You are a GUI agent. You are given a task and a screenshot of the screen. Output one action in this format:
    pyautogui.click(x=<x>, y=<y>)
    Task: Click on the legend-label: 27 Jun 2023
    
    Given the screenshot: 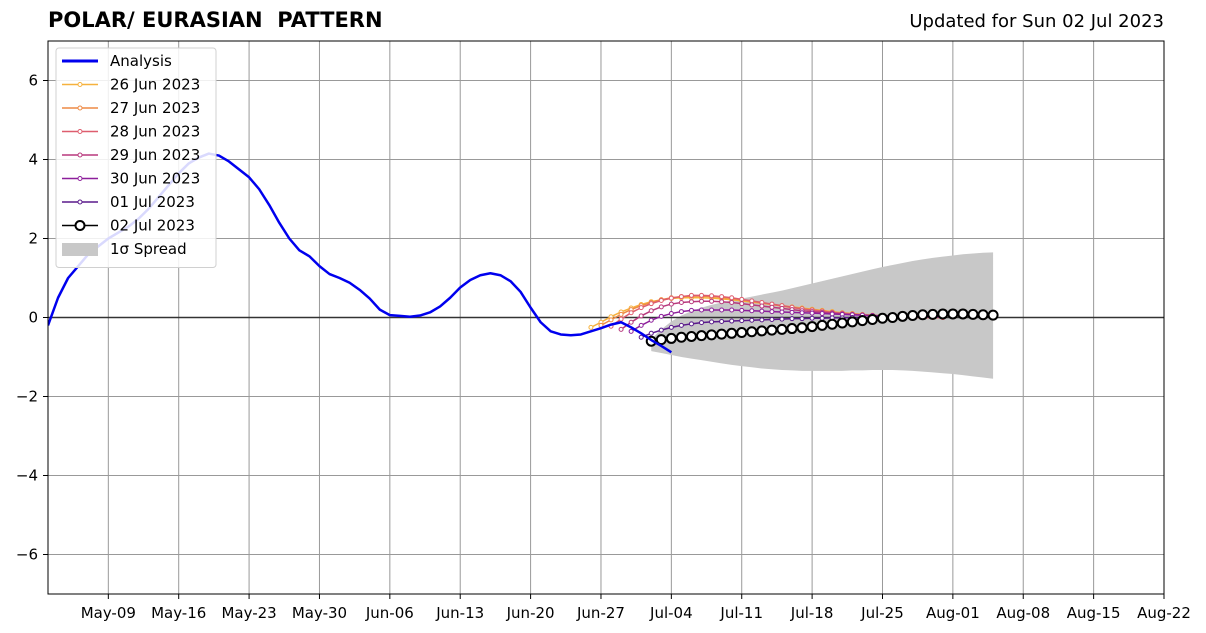 What is the action you would take?
    pyautogui.click(x=155, y=108)
    